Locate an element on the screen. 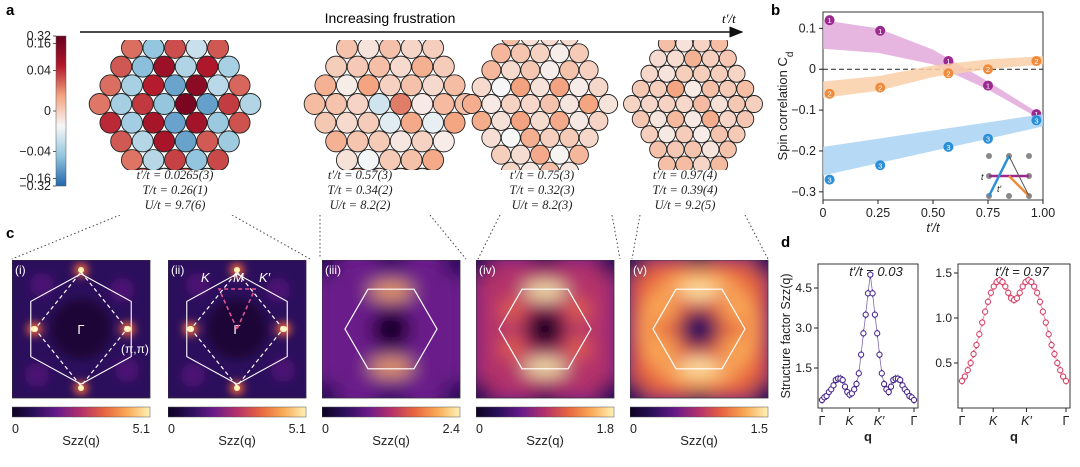 The width and height of the screenshot is (1080, 467). bz-point-label: M is located at coordinates (238, 277).